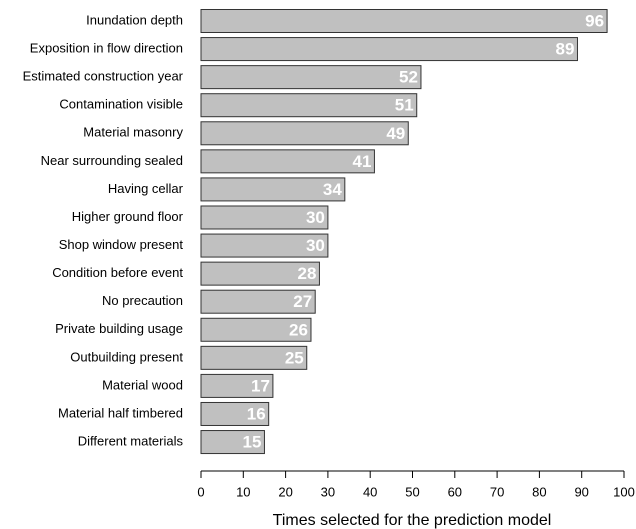 This screenshot has width=636, height=529. Describe the element at coordinates (119, 328) in the screenshot. I see `y-tick-label: Private building usage` at that location.